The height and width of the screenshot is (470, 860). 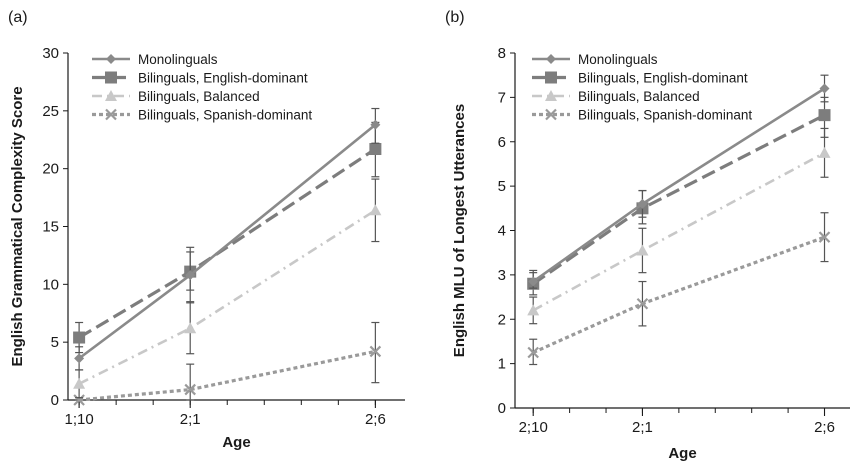 What do you see at coordinates (502, 231) in the screenshot?
I see `y-tick-label: 4` at bounding box center [502, 231].